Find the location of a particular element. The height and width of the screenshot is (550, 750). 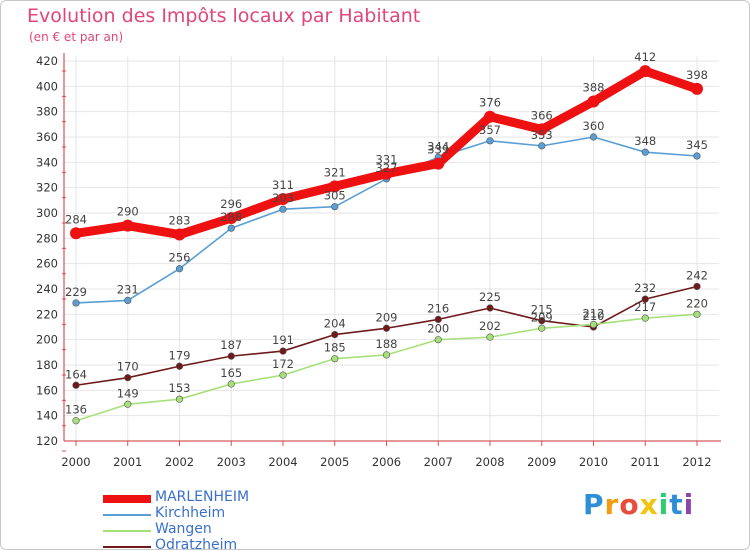

y-tick-label: 340 is located at coordinates (47, 162).